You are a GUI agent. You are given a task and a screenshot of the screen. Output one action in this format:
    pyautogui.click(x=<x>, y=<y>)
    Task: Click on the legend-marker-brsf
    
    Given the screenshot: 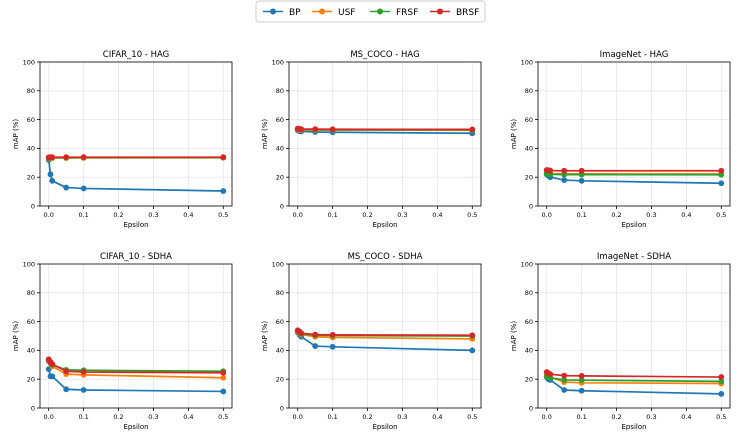 What is the action you would take?
    pyautogui.click(x=440, y=11)
    